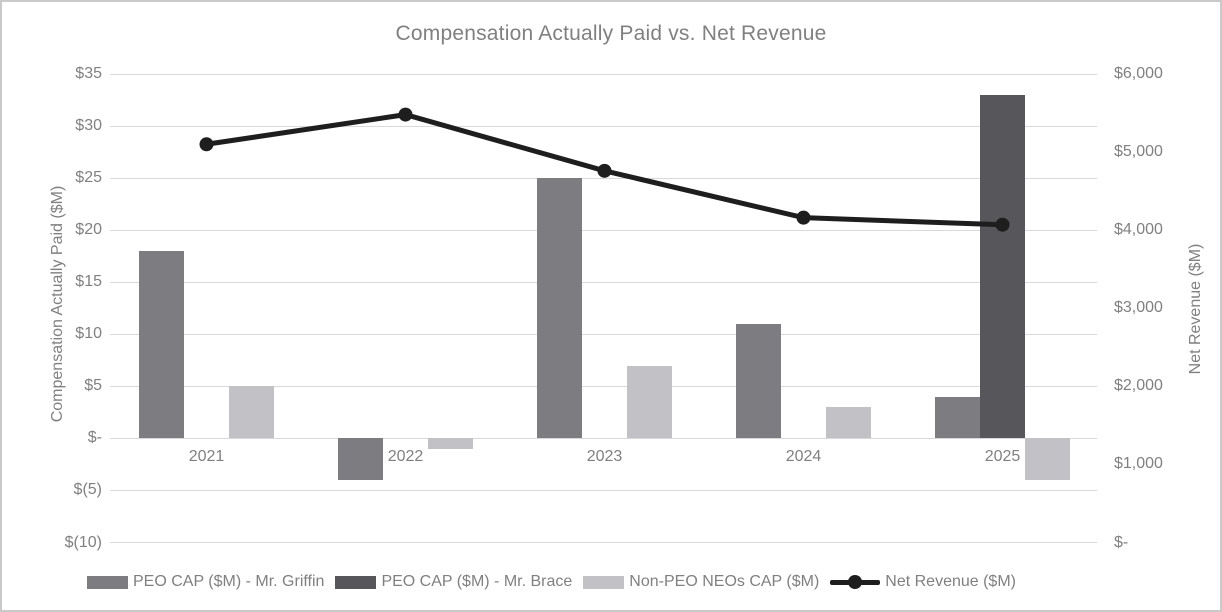 The height and width of the screenshot is (612, 1222). I want to click on legend-line-marker, so click(855, 582).